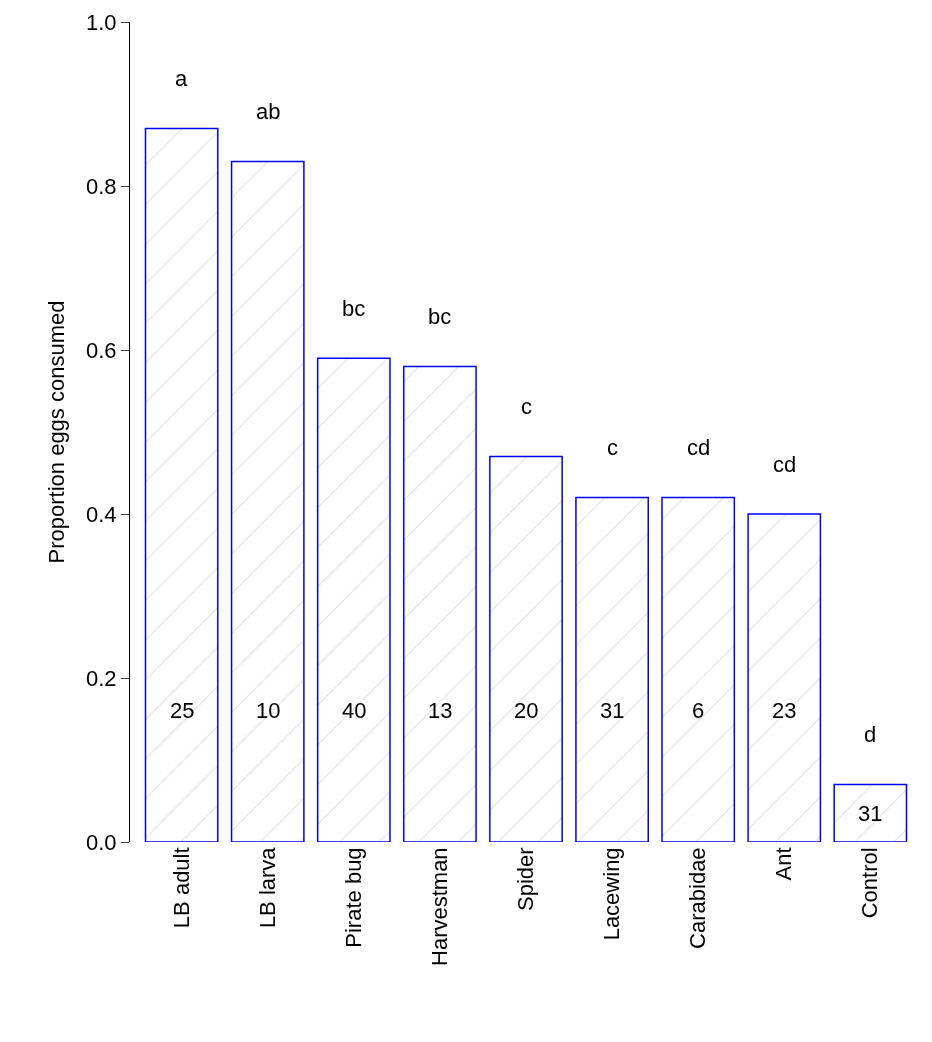 The width and height of the screenshot is (932, 1042). What do you see at coordinates (870, 883) in the screenshot?
I see `x-tick-label: Control` at bounding box center [870, 883].